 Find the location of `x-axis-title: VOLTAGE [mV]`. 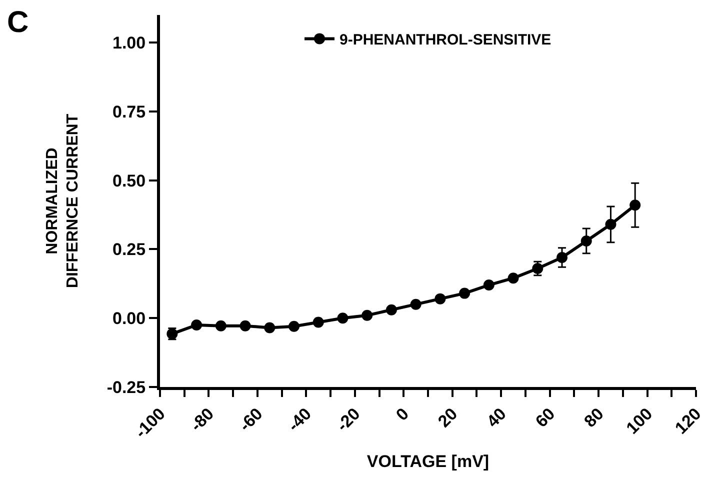

x-axis-title: VOLTAGE [mV] is located at coordinates (428, 462).